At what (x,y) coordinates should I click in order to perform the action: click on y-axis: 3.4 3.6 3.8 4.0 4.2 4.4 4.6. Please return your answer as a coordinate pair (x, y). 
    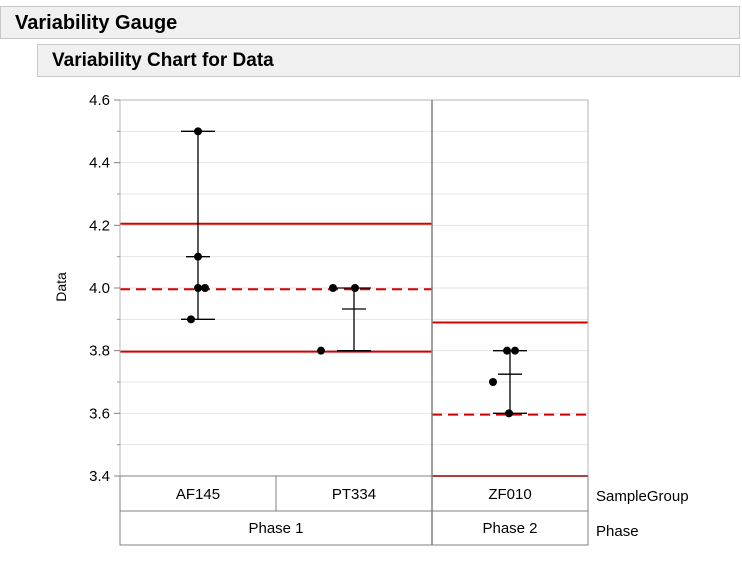
    Looking at the image, I should click on (104, 288).